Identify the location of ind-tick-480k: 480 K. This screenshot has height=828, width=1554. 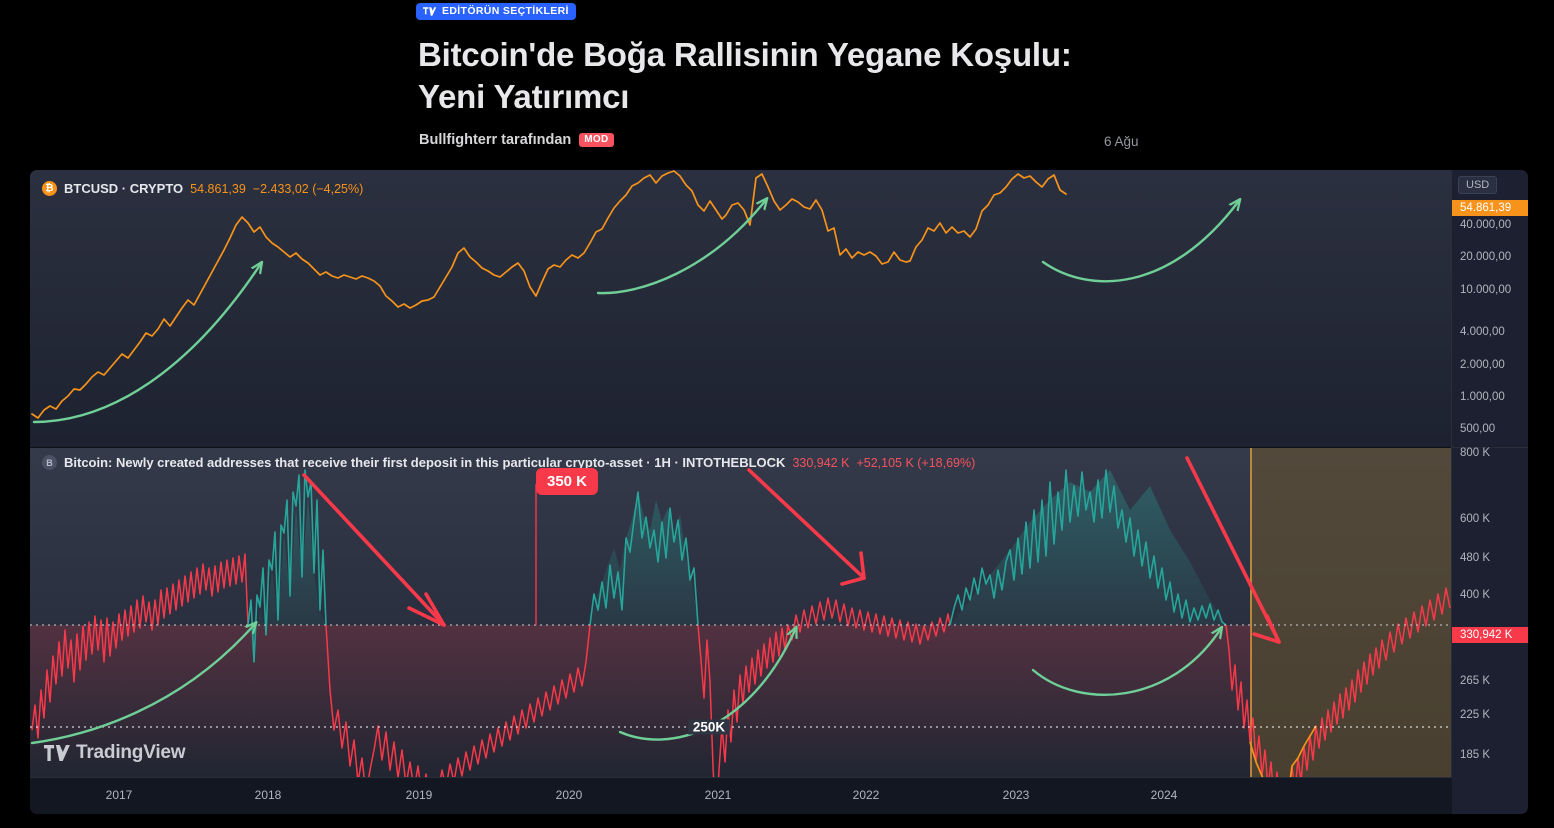
(1475, 558).